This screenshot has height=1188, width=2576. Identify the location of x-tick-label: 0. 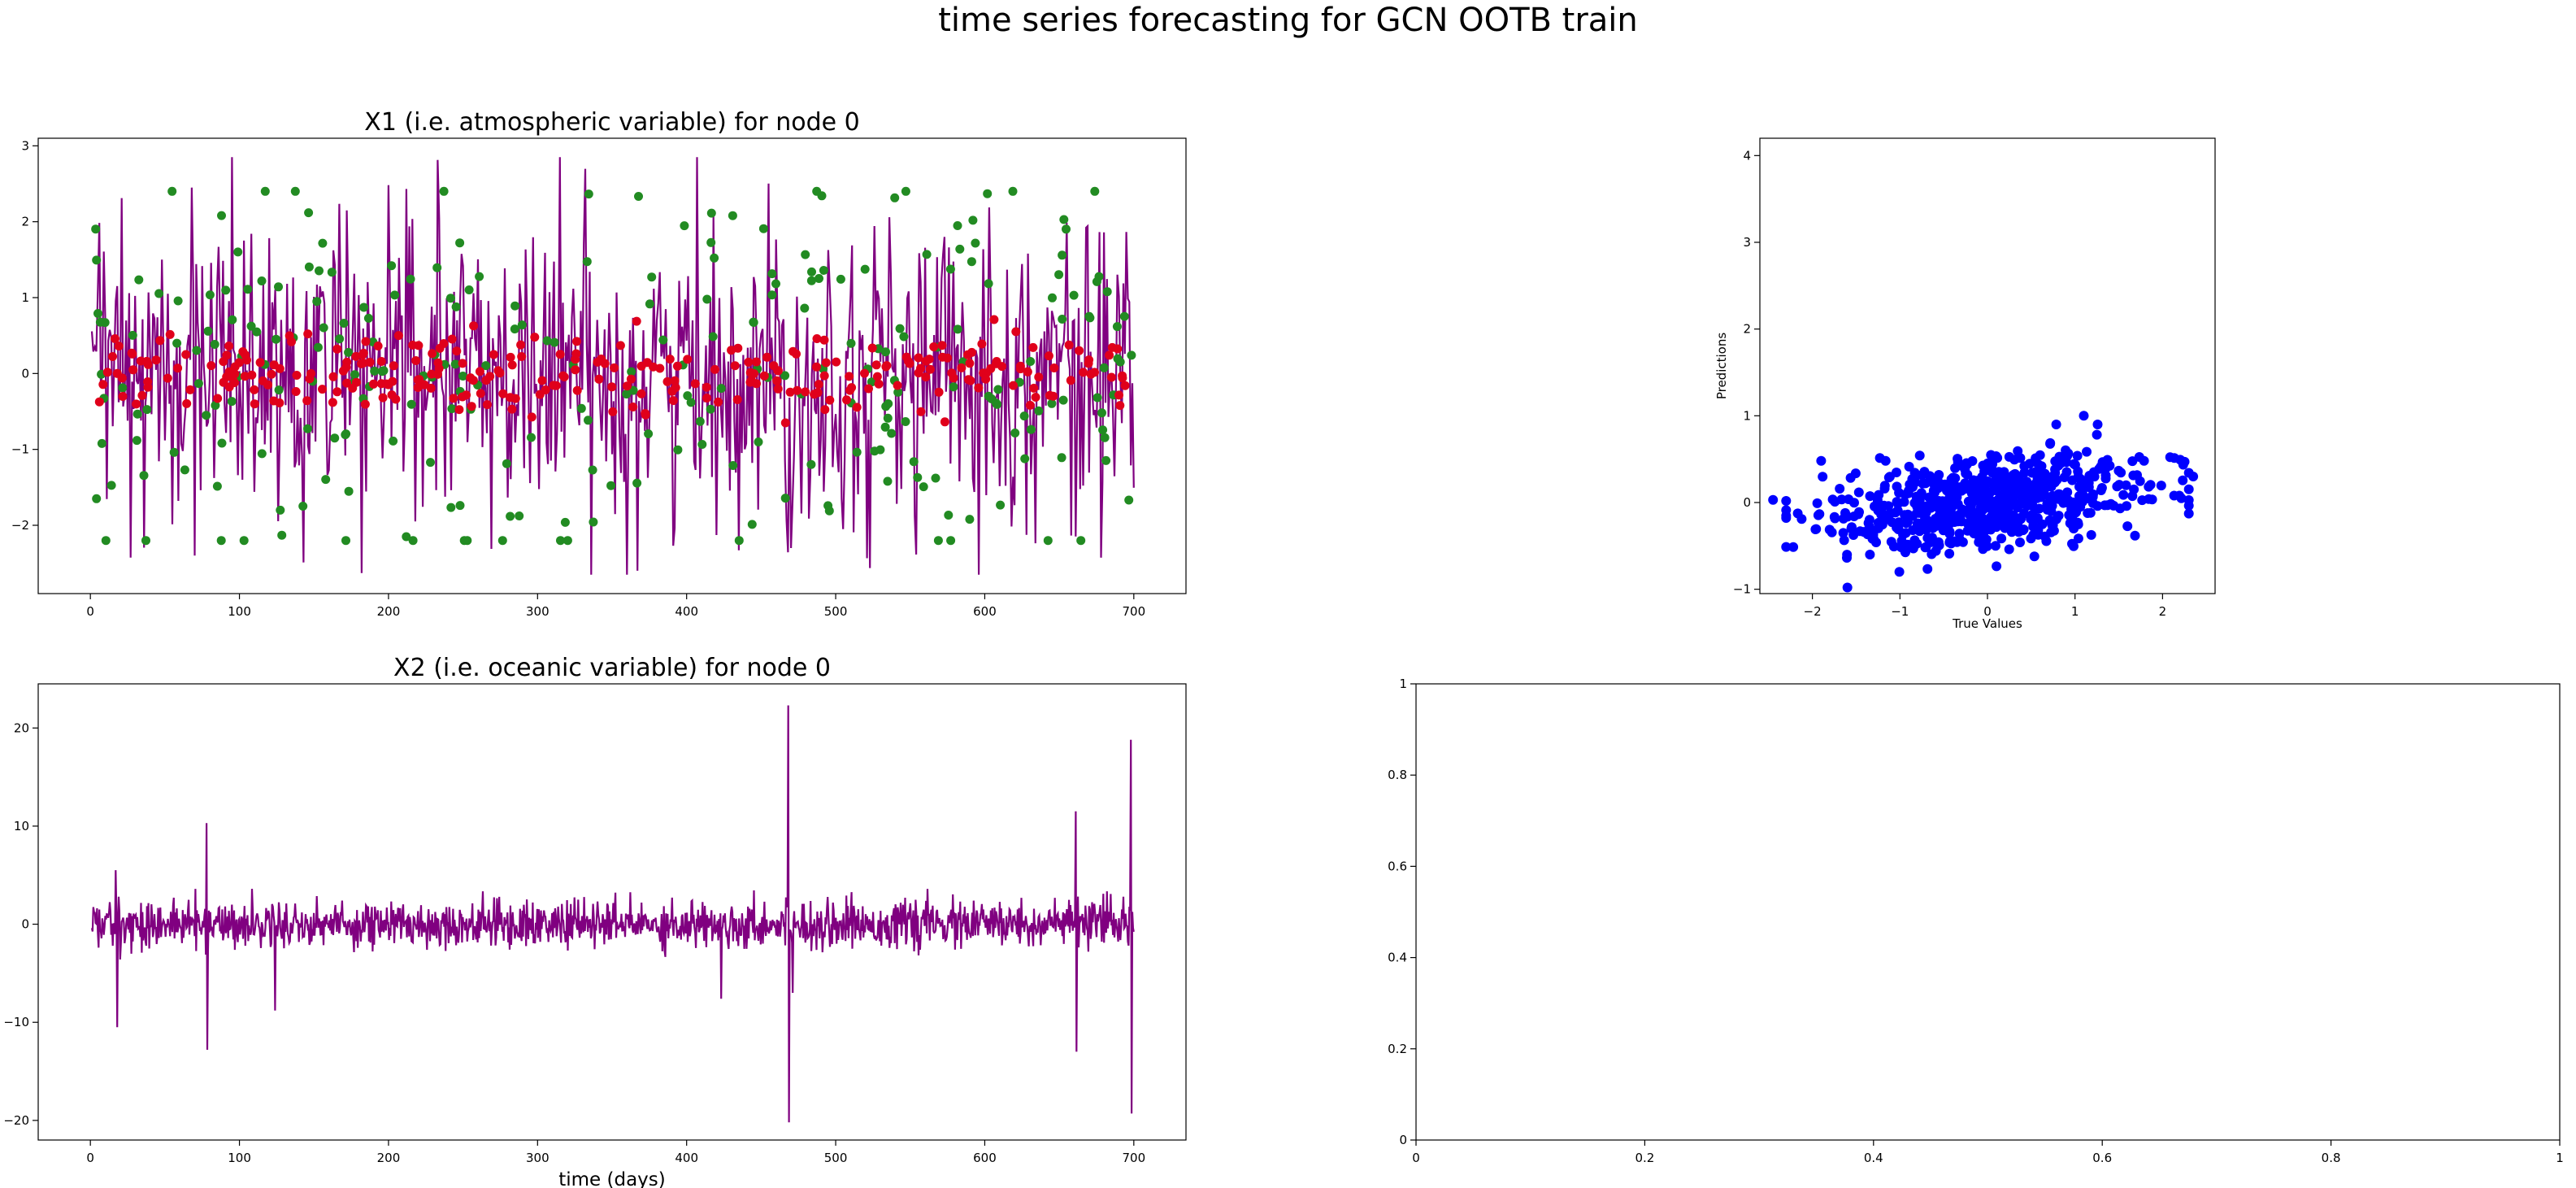
(1416, 1158).